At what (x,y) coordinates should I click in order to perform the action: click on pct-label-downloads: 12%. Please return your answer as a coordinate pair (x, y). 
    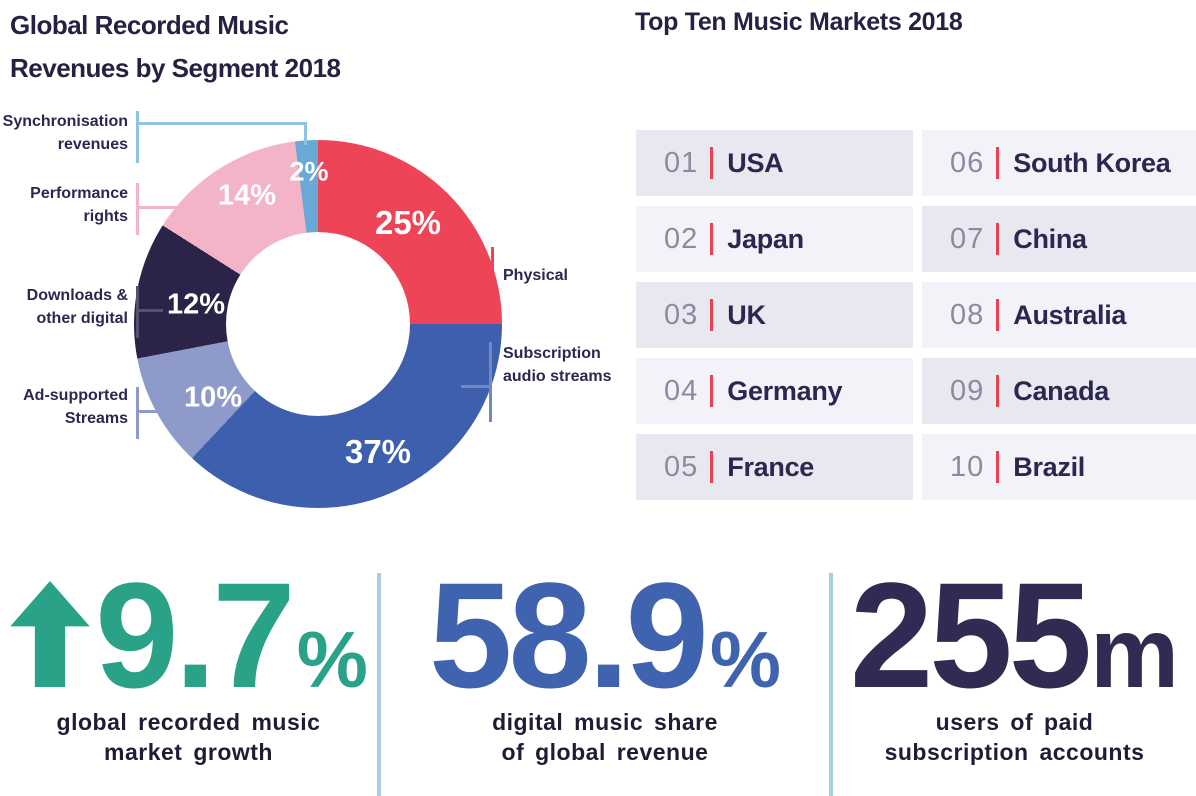
    Looking at the image, I should click on (196, 304).